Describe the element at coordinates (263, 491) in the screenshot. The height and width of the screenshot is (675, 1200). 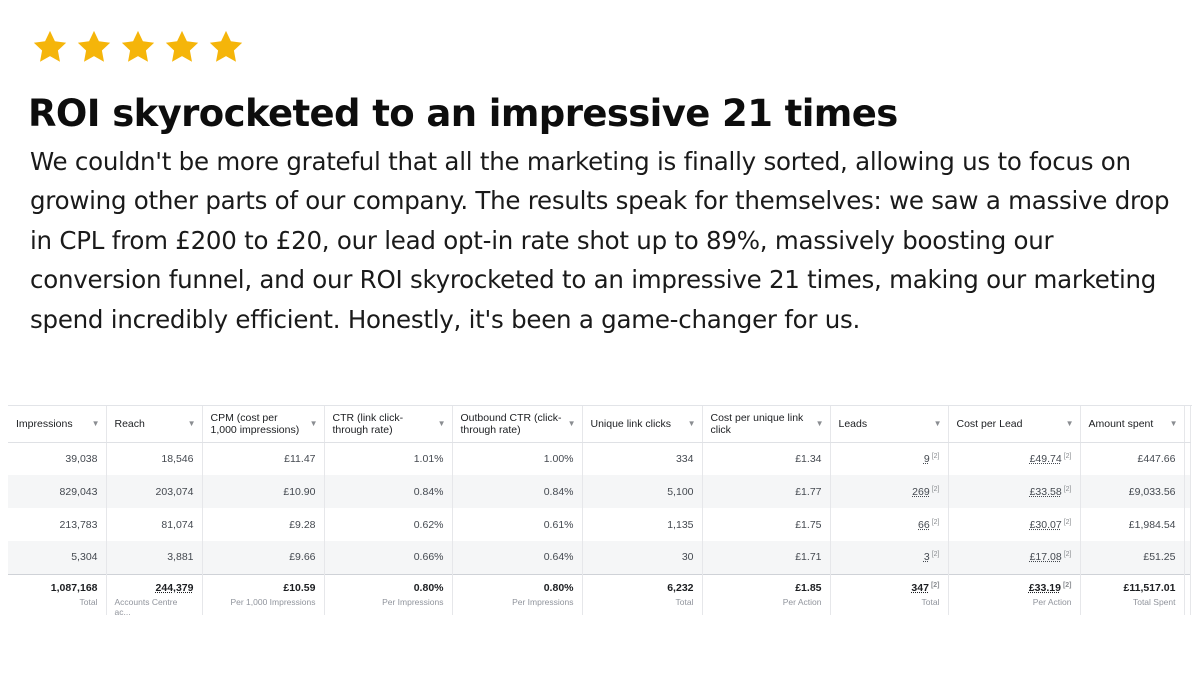
I see `table-cell: £10.90` at that location.